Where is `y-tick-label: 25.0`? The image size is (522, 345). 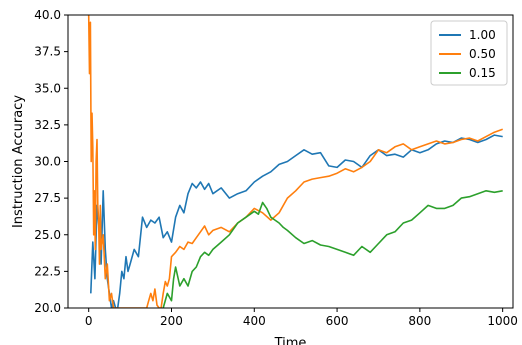
y-tick-label: 25.0 is located at coordinates (47, 235).